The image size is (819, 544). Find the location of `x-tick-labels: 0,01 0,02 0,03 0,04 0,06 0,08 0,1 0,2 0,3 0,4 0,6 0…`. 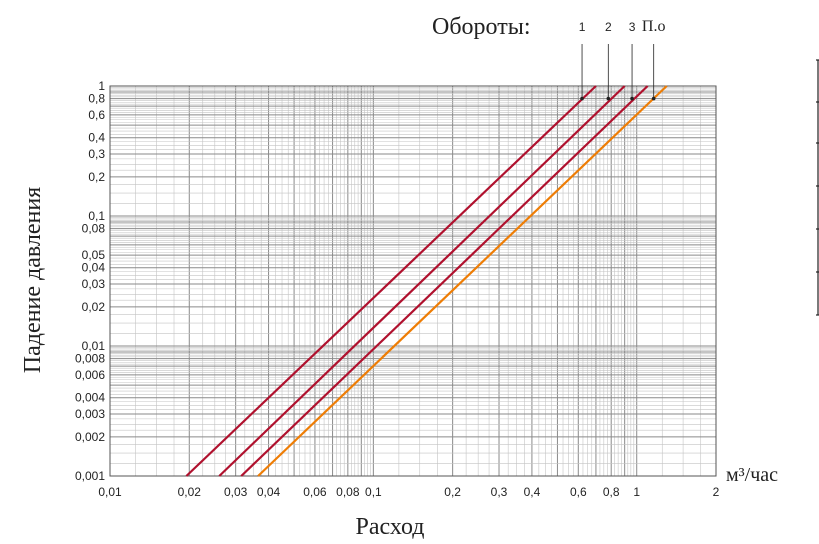

x-tick-labels: 0,01 0,02 0,03 0,04 0,06 0,08 0,1 0,2 0,3 0,4 0,6 0… is located at coordinates (408, 492).